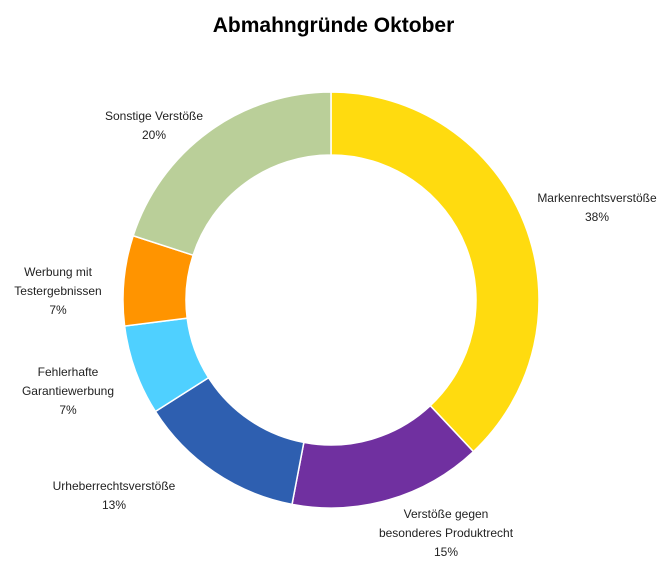 The height and width of the screenshot is (566, 667). I want to click on slice-label-verstosse-gegen-besonderes-produktrecht: Verstöße gegen besonderes Produktrecht 15%, so click(446, 533).